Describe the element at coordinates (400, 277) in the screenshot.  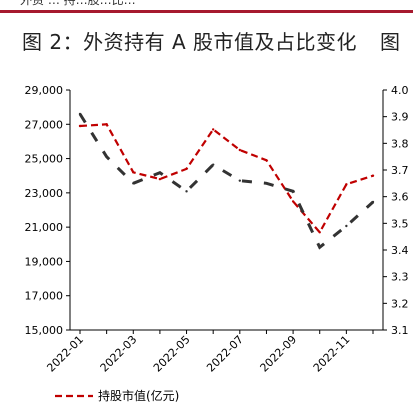
I see `right-tick-label: 3.3` at that location.